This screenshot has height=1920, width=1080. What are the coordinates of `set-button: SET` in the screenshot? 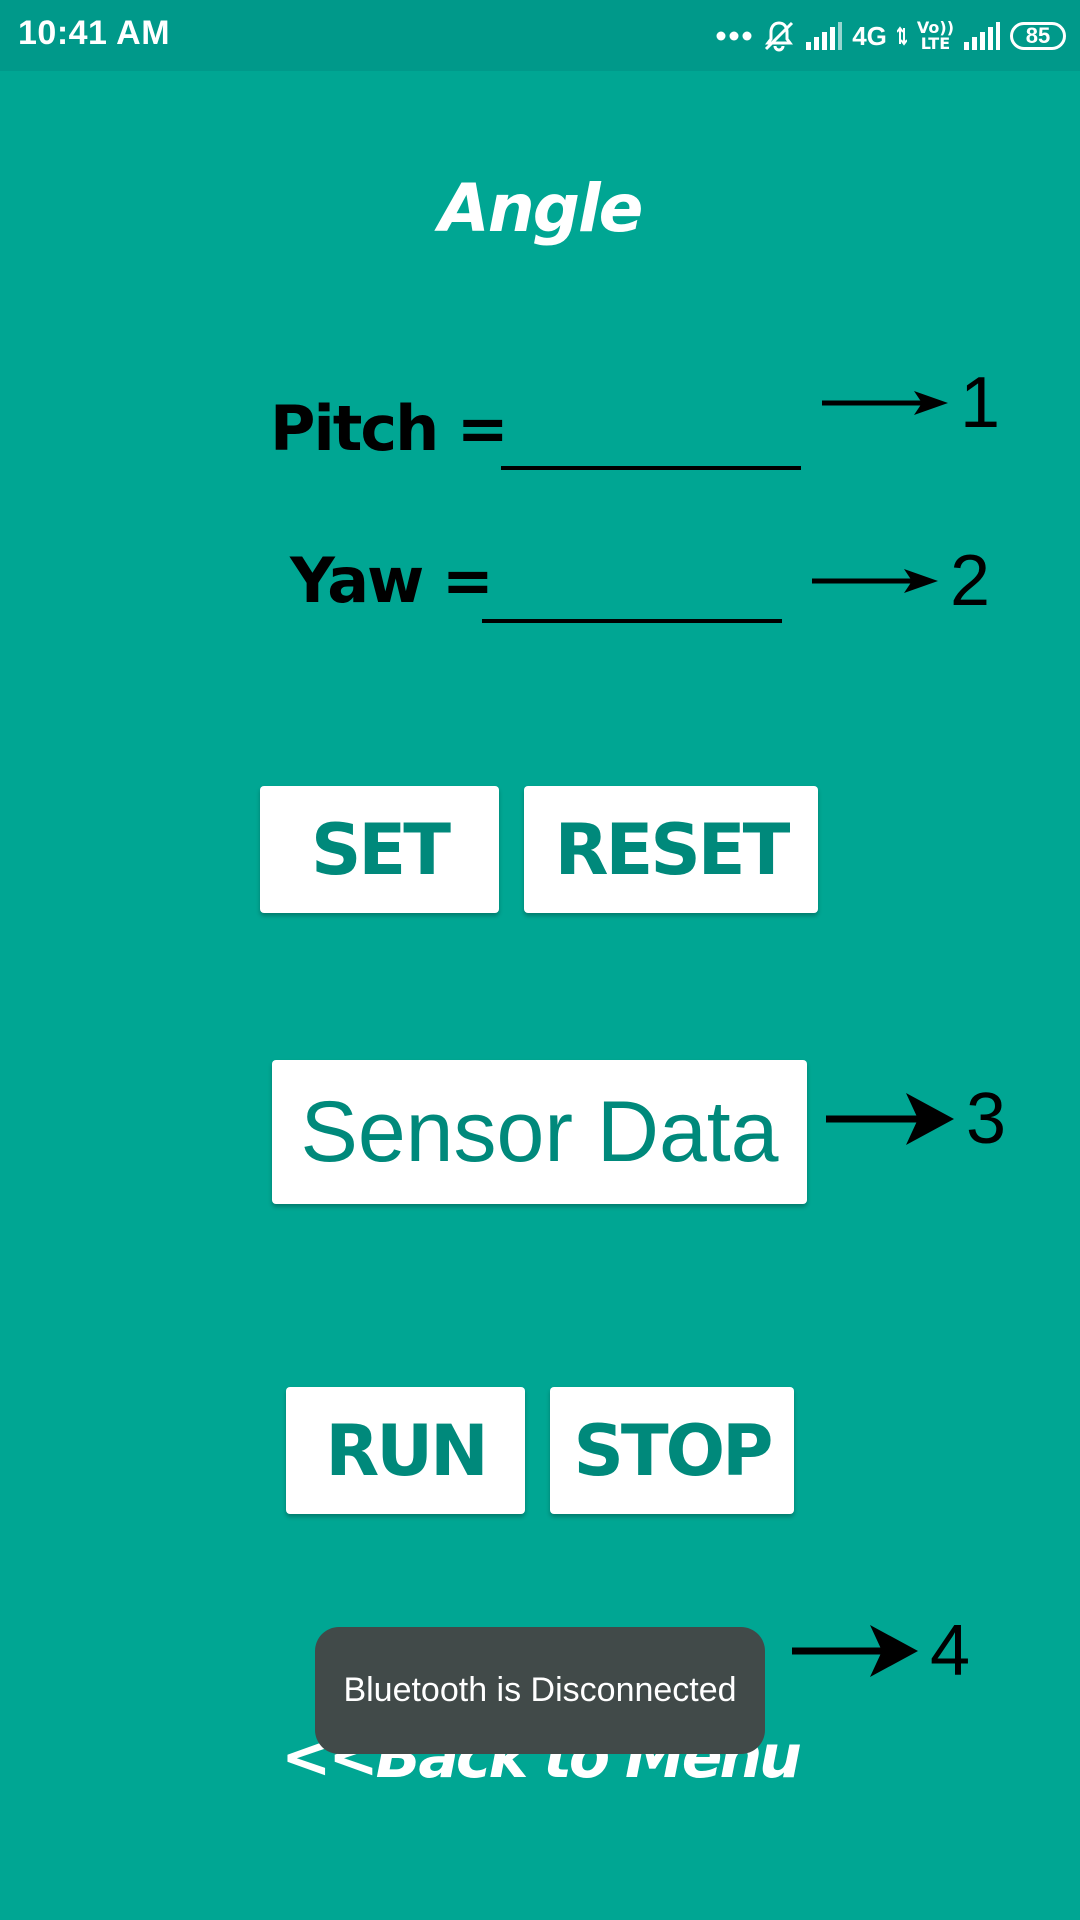 It's located at (379, 849).